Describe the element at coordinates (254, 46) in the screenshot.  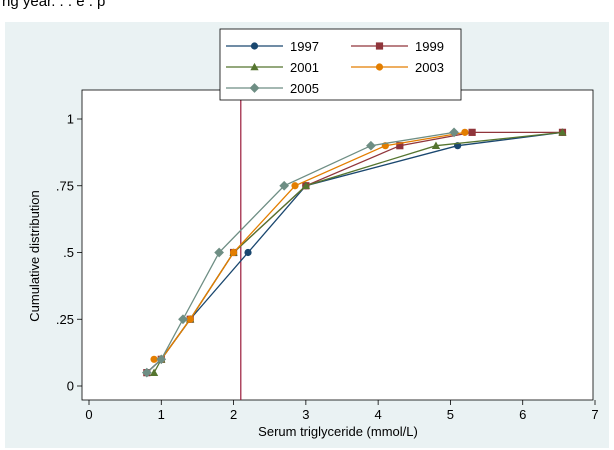
I see `legend-marker-1997` at that location.